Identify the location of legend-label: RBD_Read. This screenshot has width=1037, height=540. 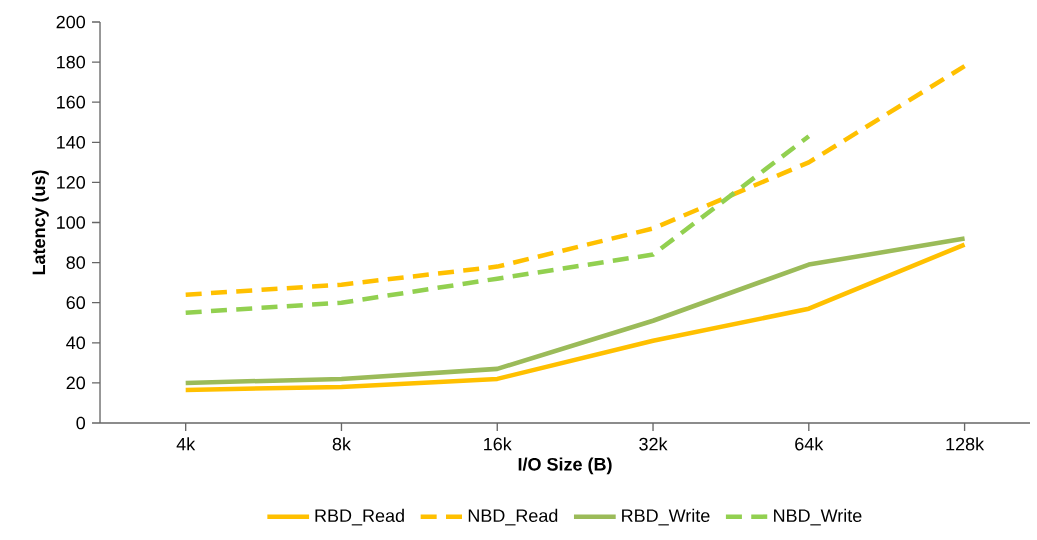
(359, 517).